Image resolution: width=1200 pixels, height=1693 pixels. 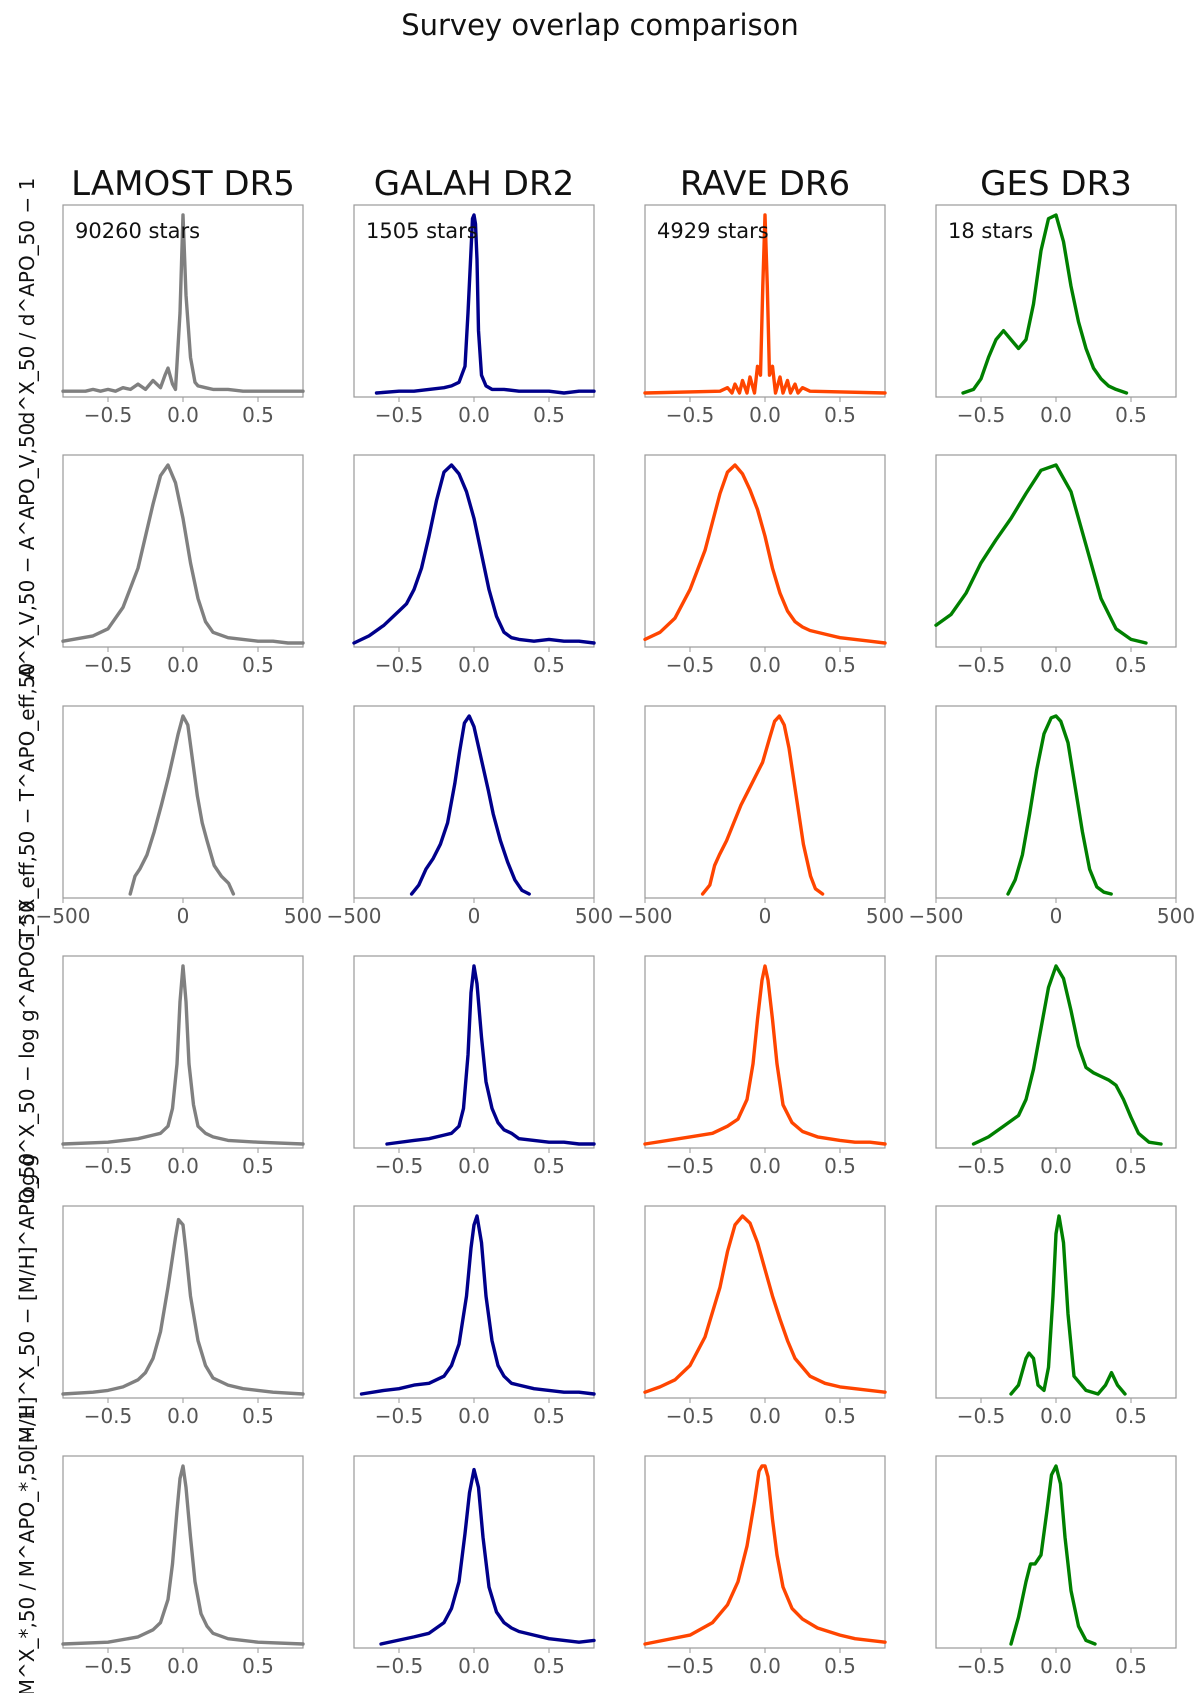 I want to click on row-y-axis-label: [M/H]^X_50 − [M/H]^APO_50, so click(x=27, y=1302).